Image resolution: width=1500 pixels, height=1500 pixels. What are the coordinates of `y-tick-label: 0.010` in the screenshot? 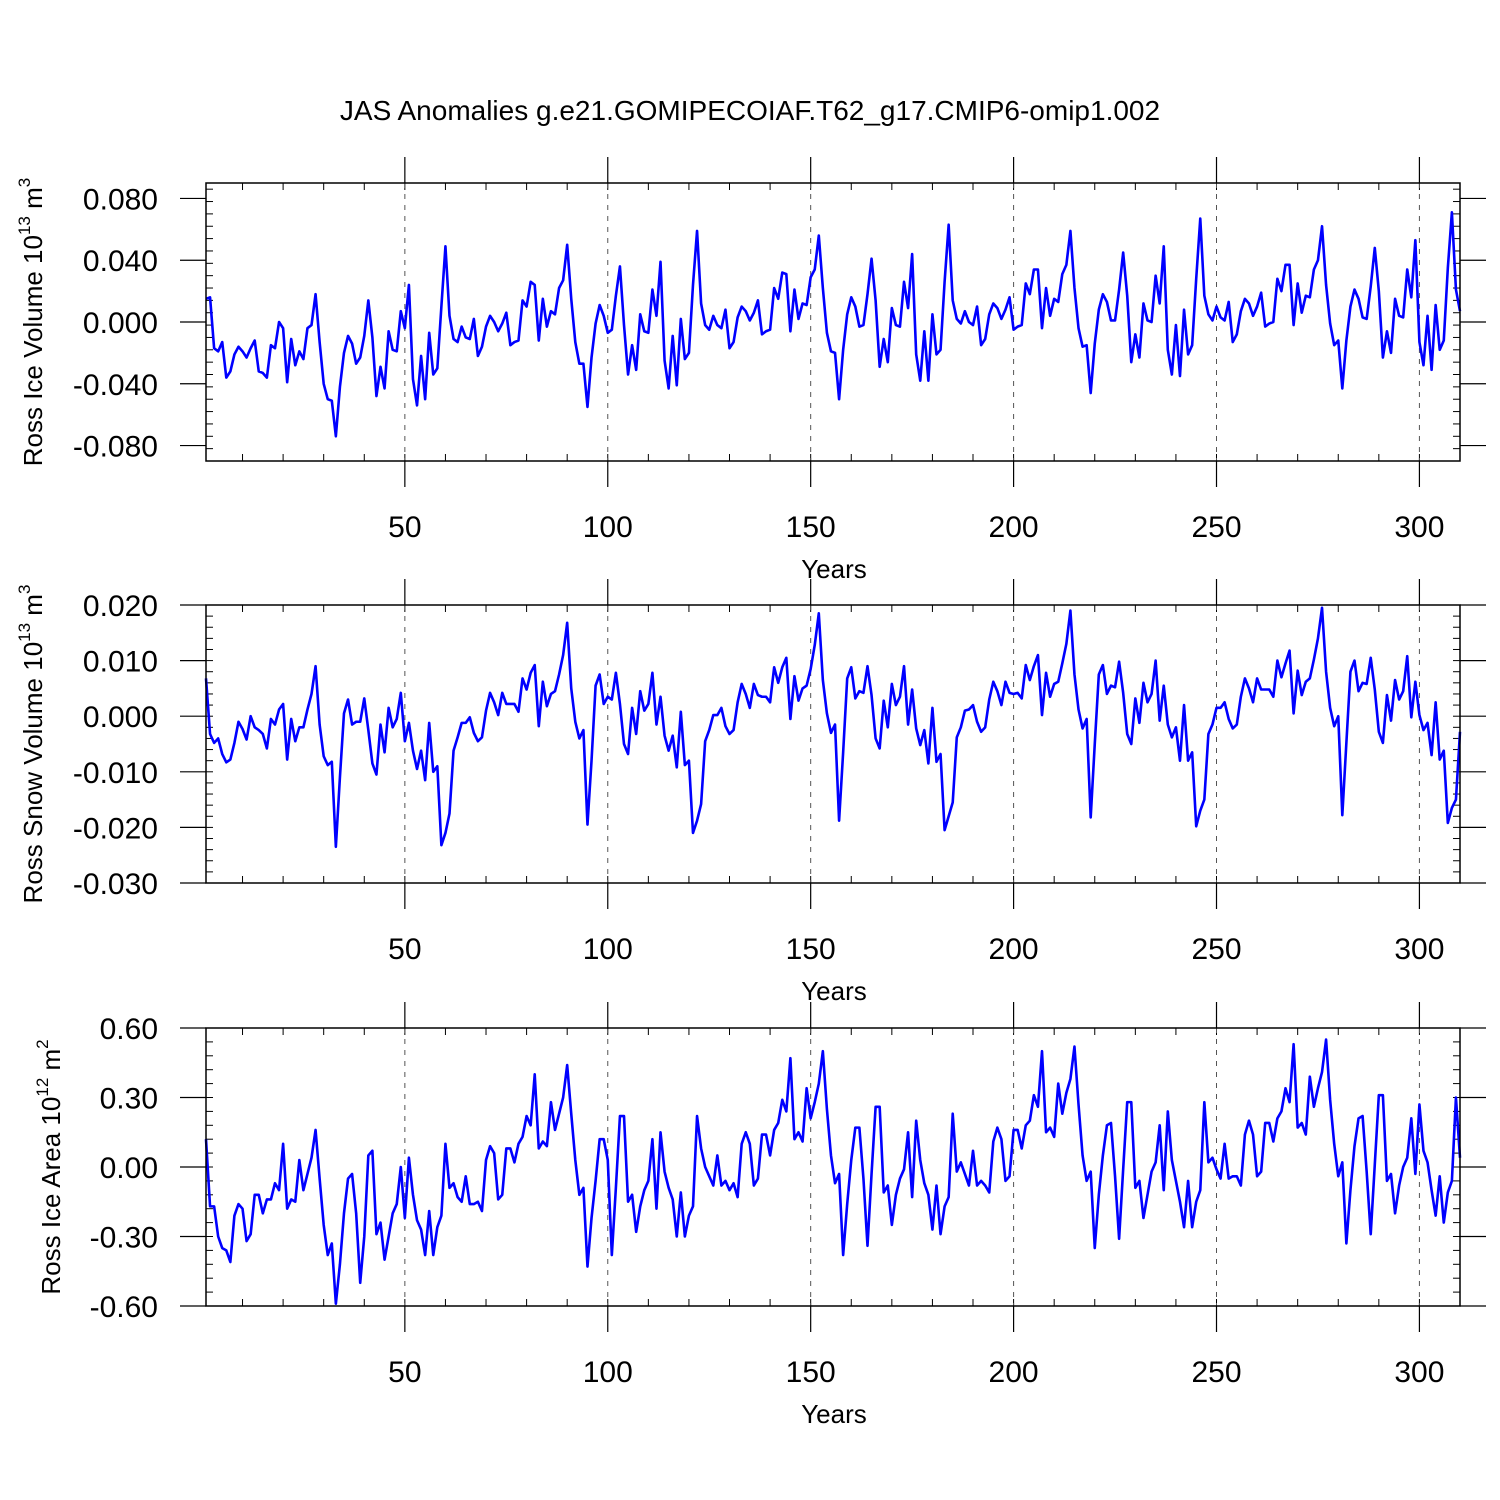 It's located at (120, 662).